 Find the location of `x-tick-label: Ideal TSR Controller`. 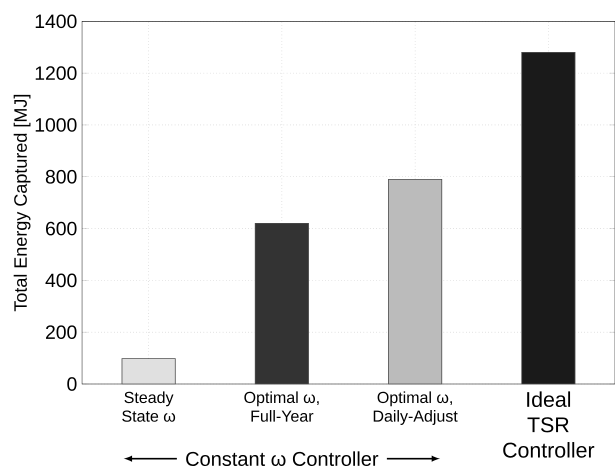

x-tick-label: Ideal TSR Controller is located at coordinates (548, 424).